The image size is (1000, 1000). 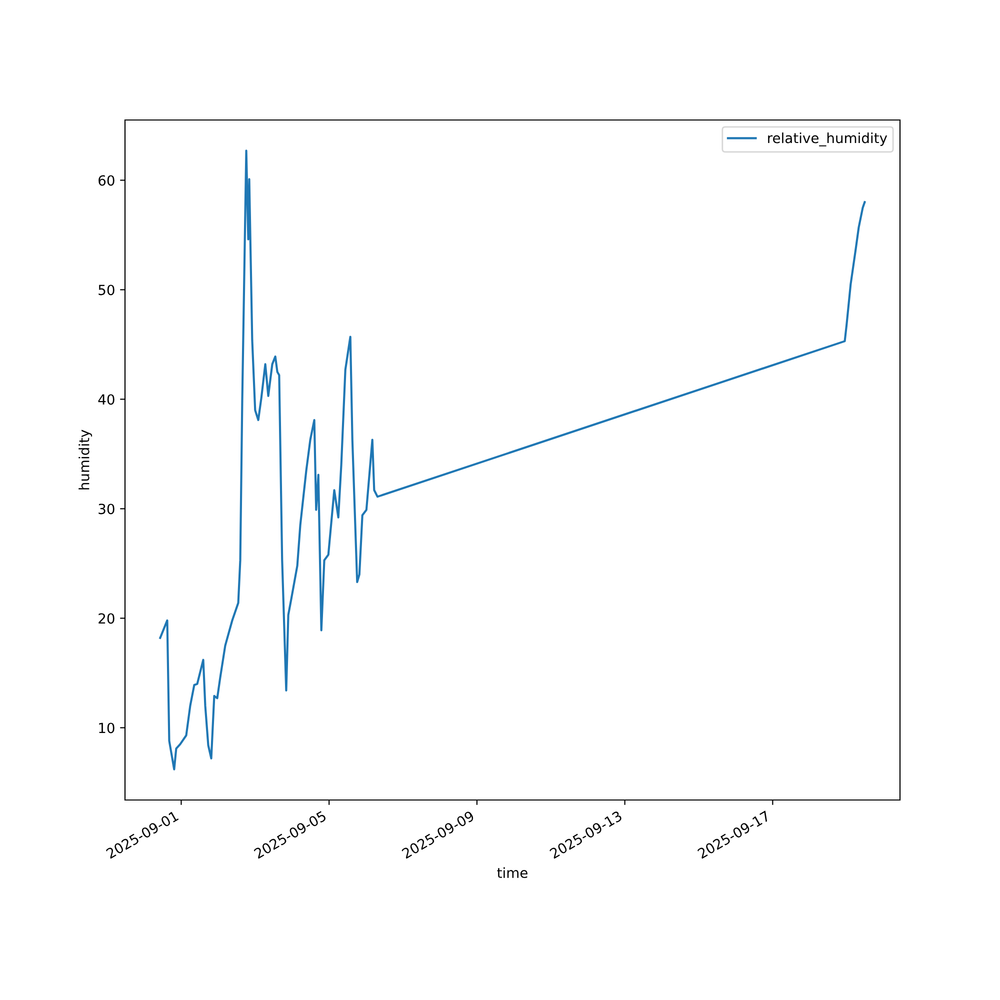 What do you see at coordinates (106, 728) in the screenshot?
I see `y-tick-label: 10` at bounding box center [106, 728].